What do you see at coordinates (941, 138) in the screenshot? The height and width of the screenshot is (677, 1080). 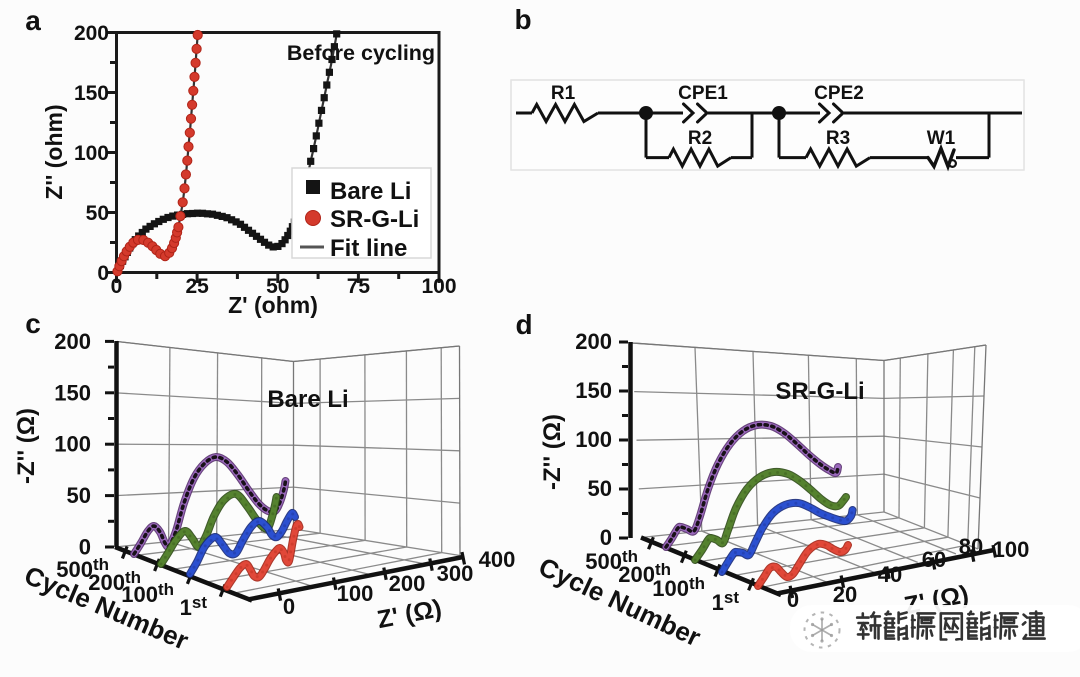 I see `svg-text: W1` at bounding box center [941, 138].